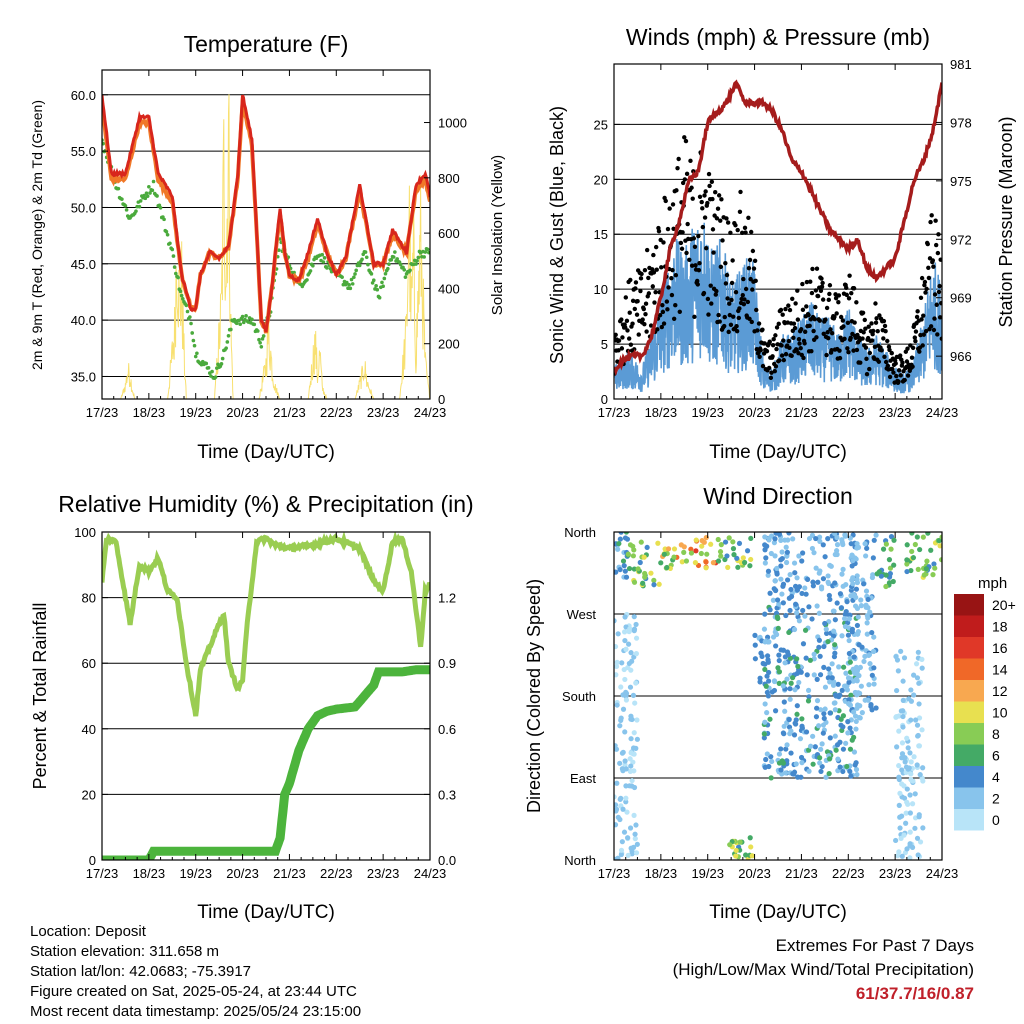 The height and width of the screenshot is (1024, 1024). I want to click on humidity-series, so click(266, 696).